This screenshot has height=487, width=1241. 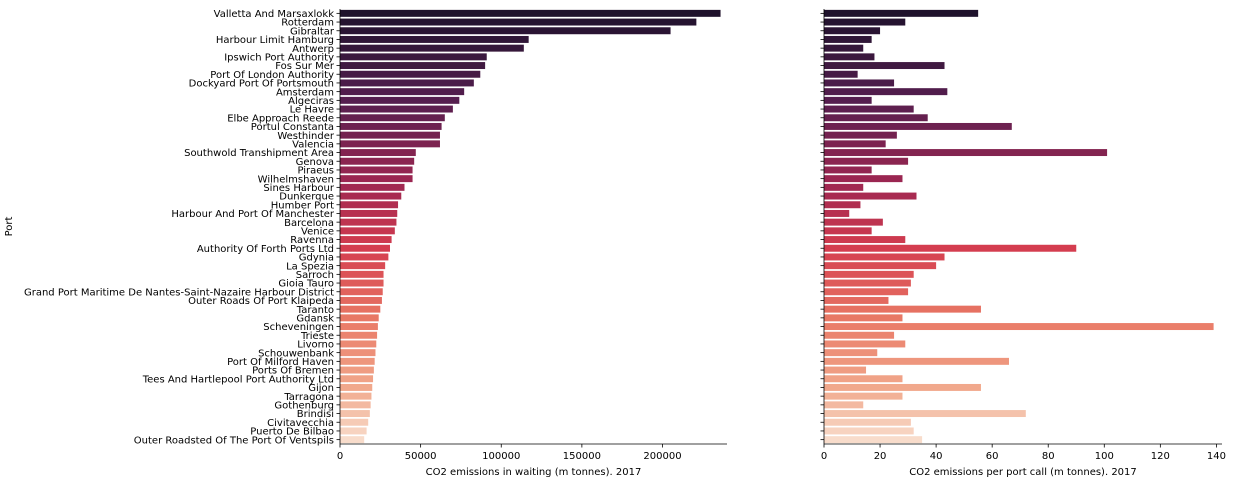 What do you see at coordinates (280, 362) in the screenshot?
I see `ytick-label-40: Port Of Milford Haven` at bounding box center [280, 362].